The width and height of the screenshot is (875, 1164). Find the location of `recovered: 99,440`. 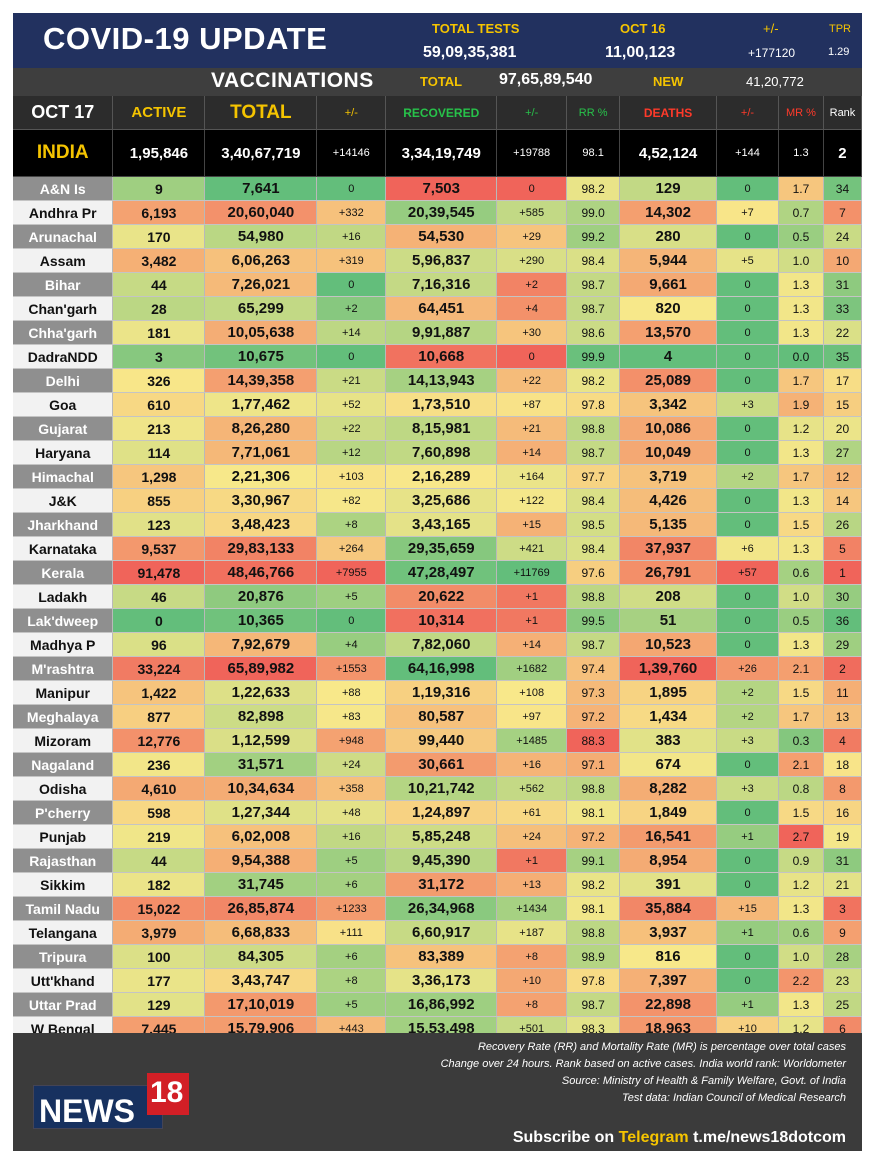

recovered: 99,440 is located at coordinates (441, 740).